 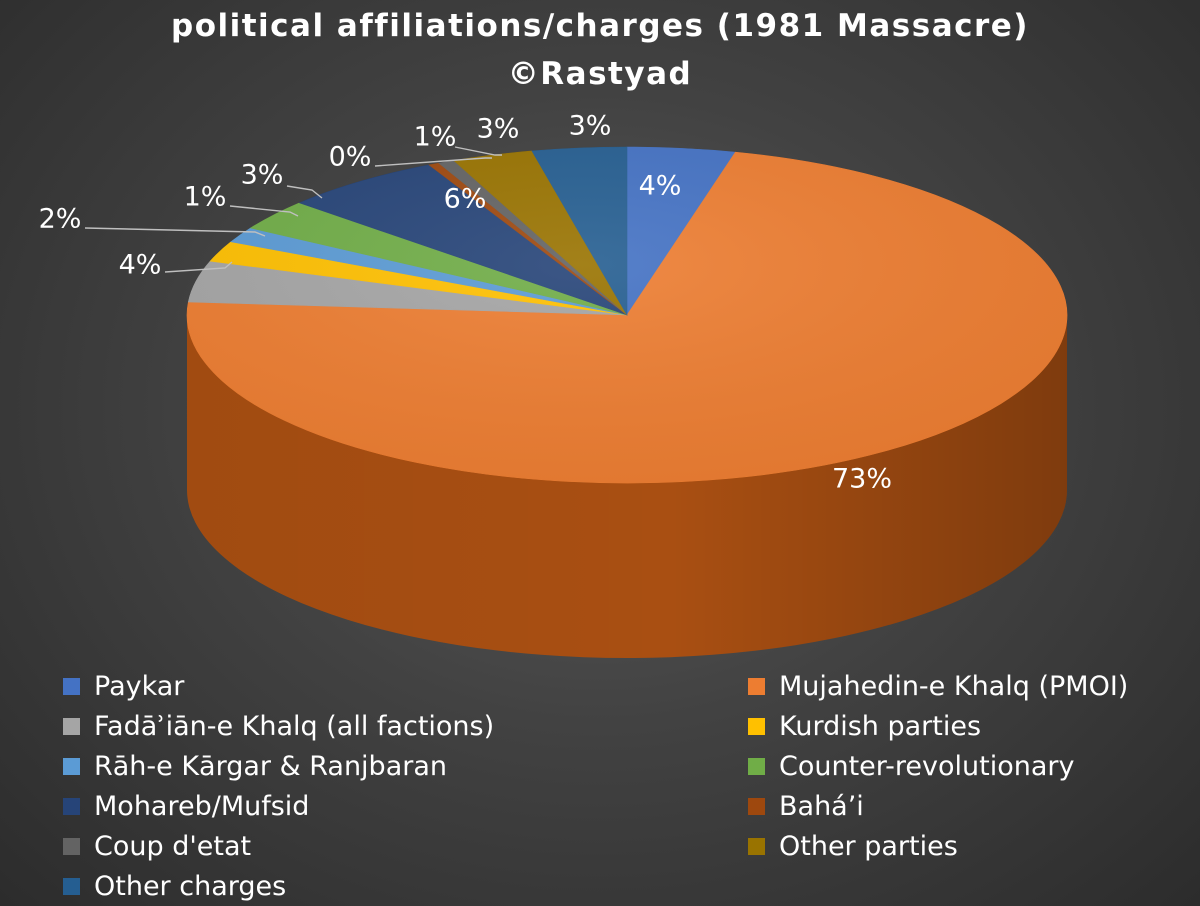 I want to click on legend-item: Fadāʾiān-e Khalq (all factions), so click(x=278, y=726).